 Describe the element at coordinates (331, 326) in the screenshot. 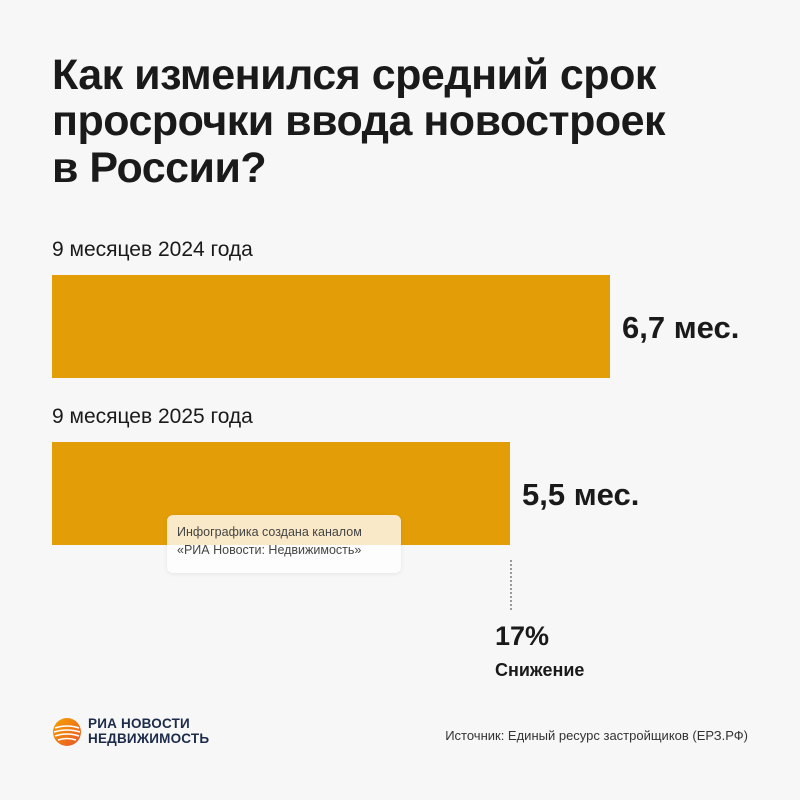

I see `bar-2024` at that location.